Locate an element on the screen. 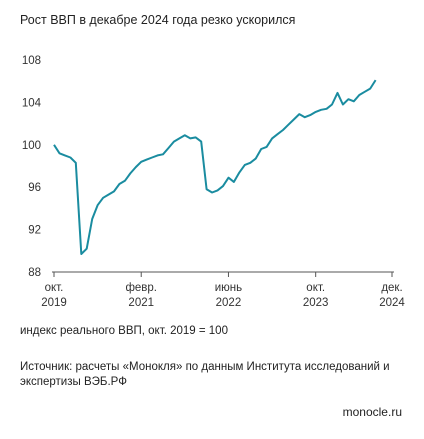 The width and height of the screenshot is (424, 439). x-tick-label: 2022 is located at coordinates (229, 303).